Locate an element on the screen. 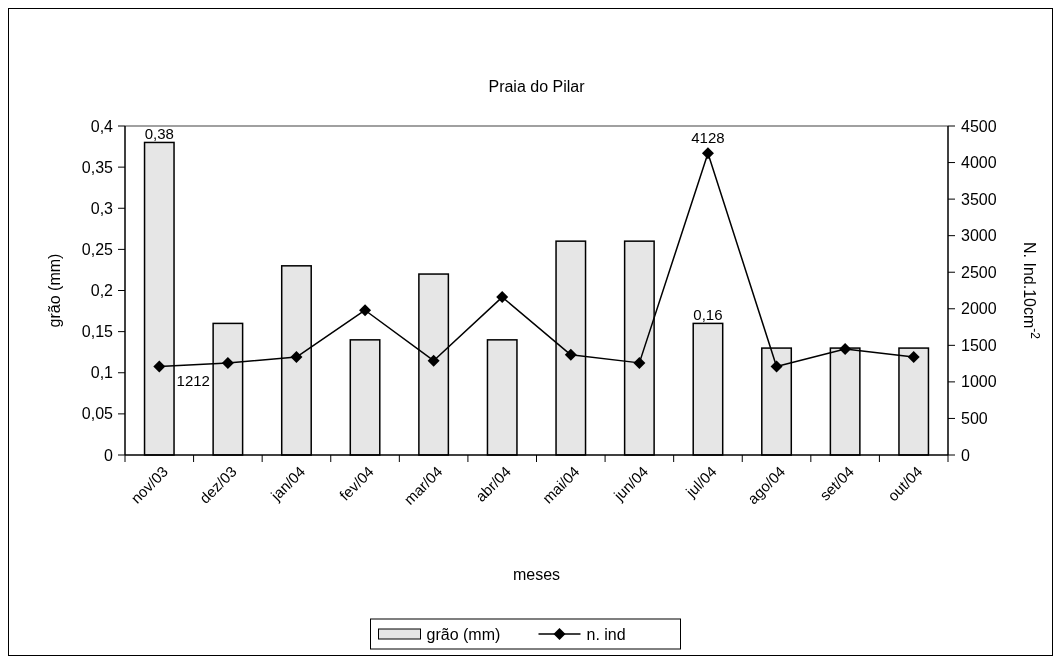 This screenshot has height=656, width=1057. y-tick-label: 0,2 is located at coordinates (102, 291).